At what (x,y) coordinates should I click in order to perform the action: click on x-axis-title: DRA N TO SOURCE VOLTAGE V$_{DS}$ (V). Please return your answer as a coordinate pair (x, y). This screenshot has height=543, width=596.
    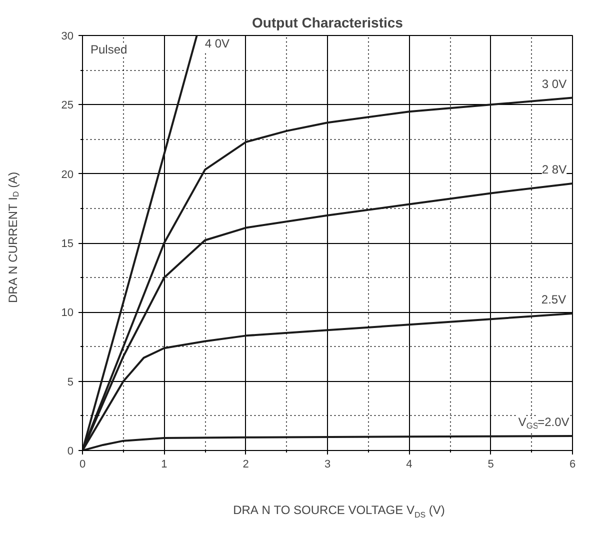
    Looking at the image, I should click on (339, 511).